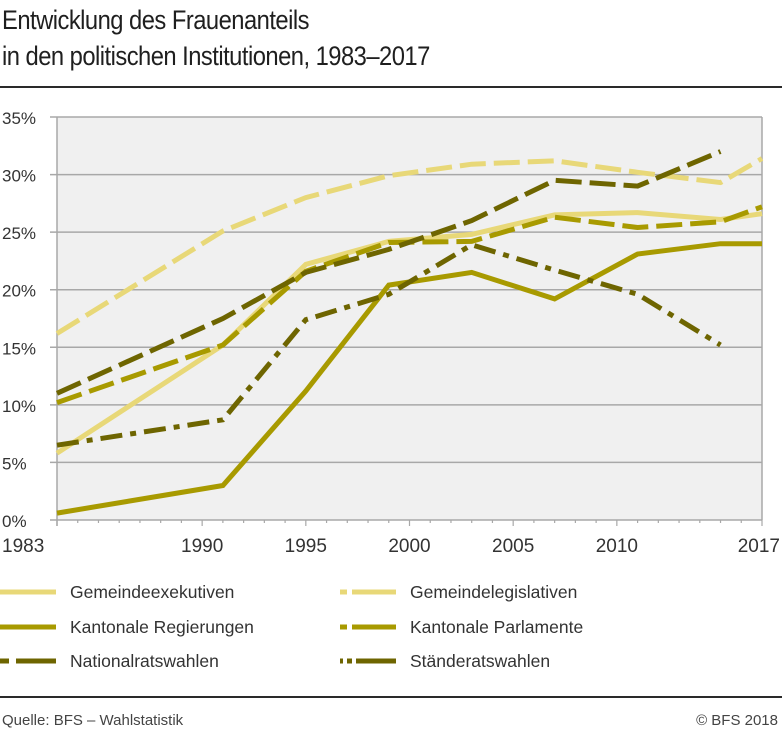 This screenshot has width=782, height=735. What do you see at coordinates (19, 176) in the screenshot?
I see `y-tick-label: 30%` at bounding box center [19, 176].